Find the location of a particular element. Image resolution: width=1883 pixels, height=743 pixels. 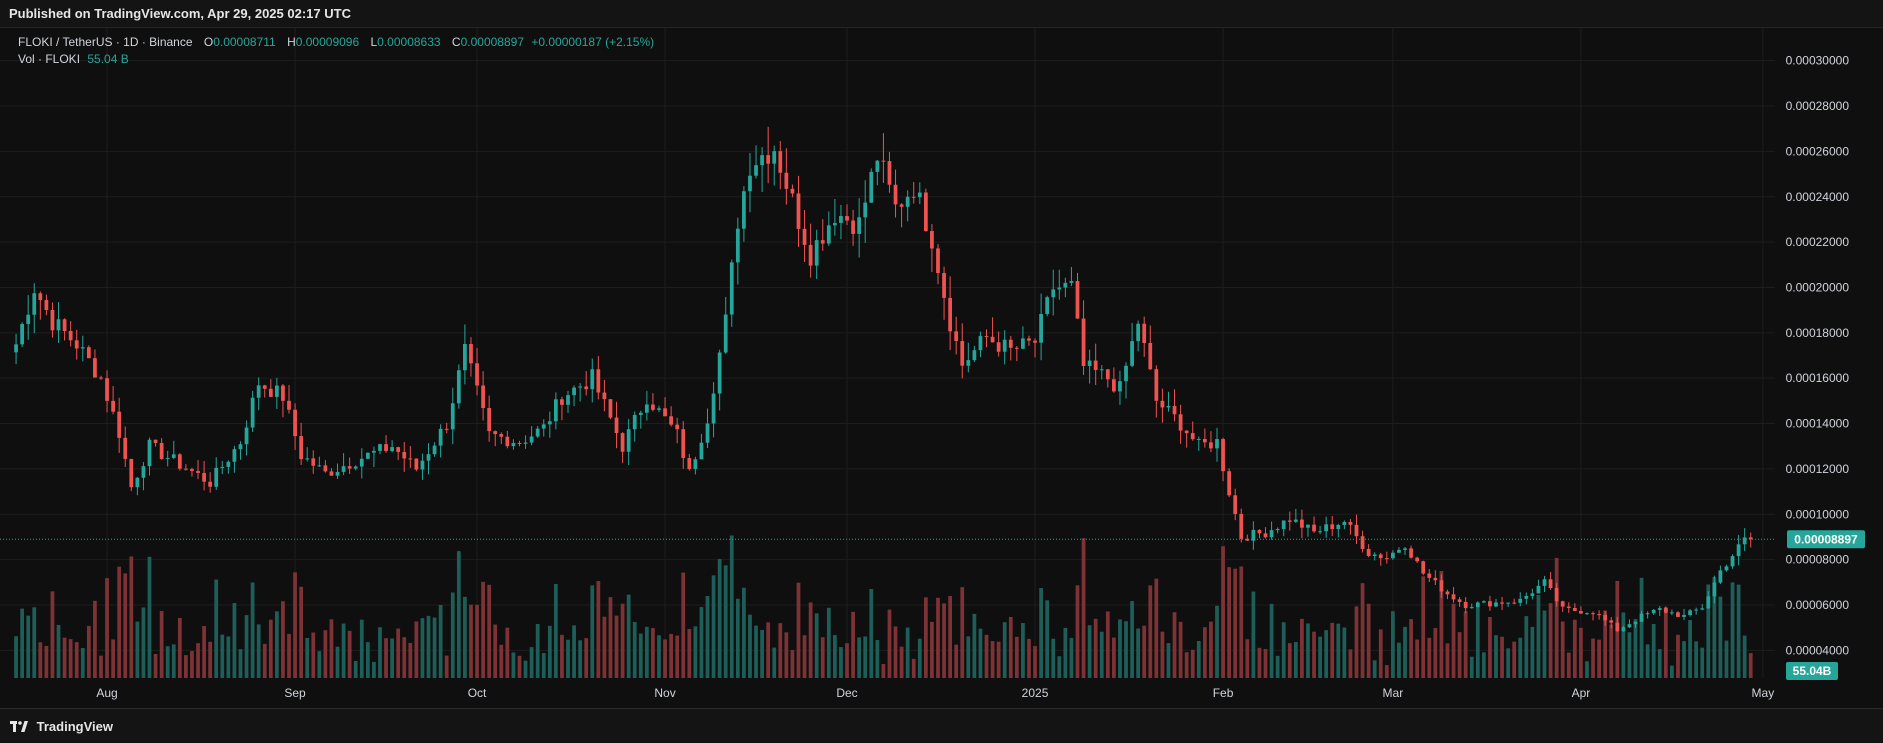

change-value: +0.00000187 (+2.15%) is located at coordinates (593, 42).